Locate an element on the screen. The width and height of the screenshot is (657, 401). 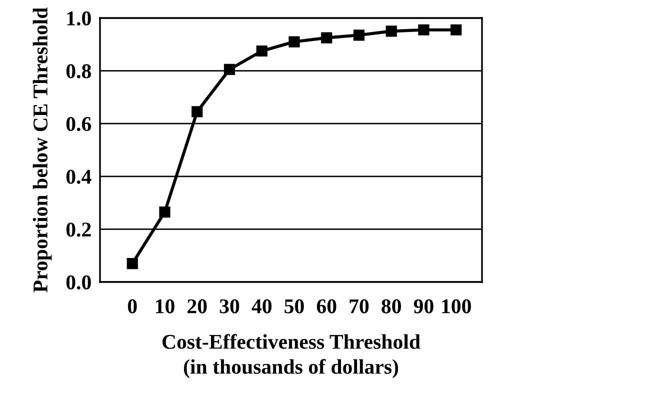
x-tick-label: 70 is located at coordinates (359, 306).